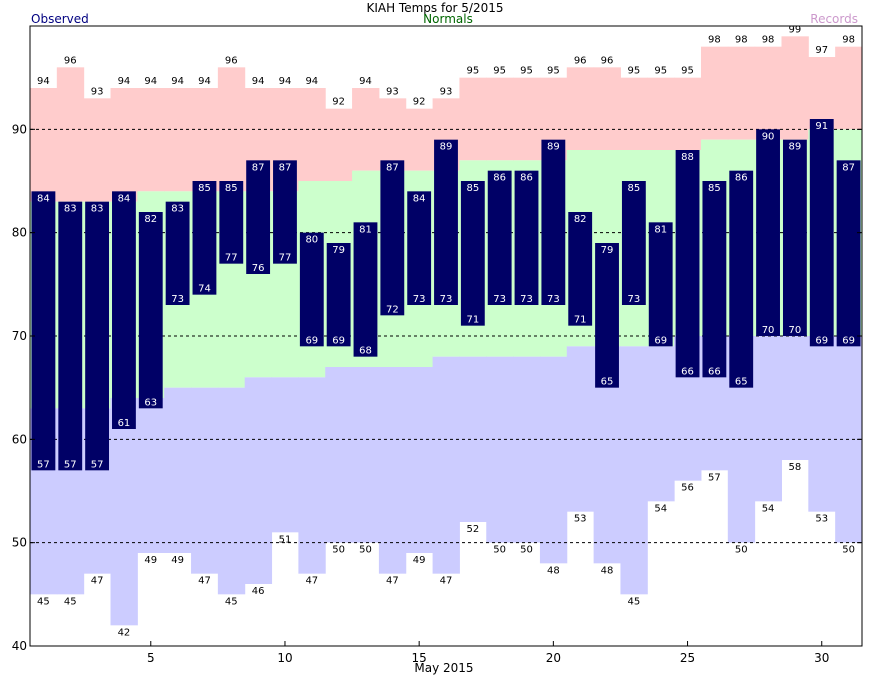  Describe the element at coordinates (821, 658) in the screenshot. I see `x-tick-label: 30` at that location.